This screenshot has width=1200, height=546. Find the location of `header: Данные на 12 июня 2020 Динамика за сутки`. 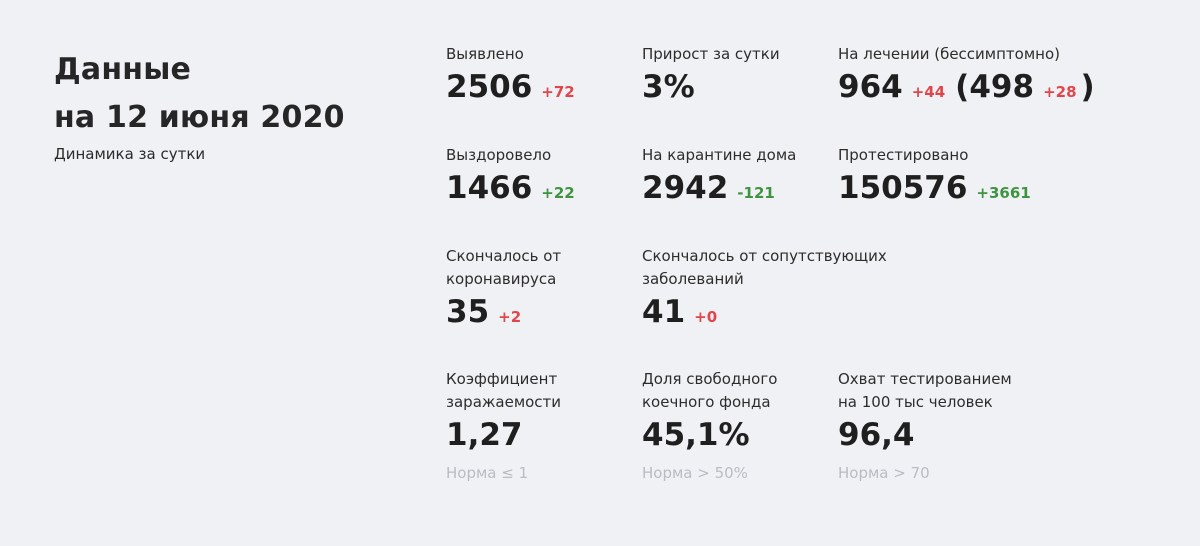

header: Данные на 12 июня 2020 Динамика за сутки is located at coordinates (234, 105).